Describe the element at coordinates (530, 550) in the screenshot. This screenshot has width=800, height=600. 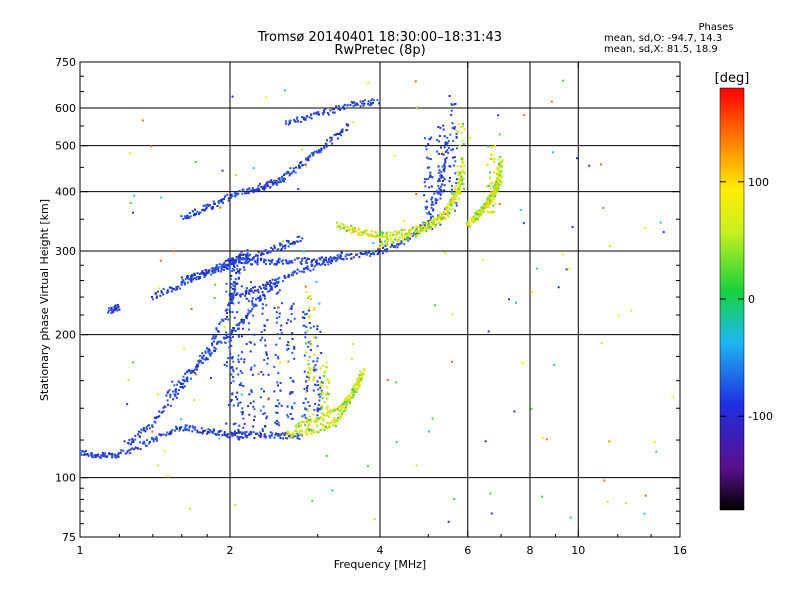
I see `x-tick-label: 8` at that location.